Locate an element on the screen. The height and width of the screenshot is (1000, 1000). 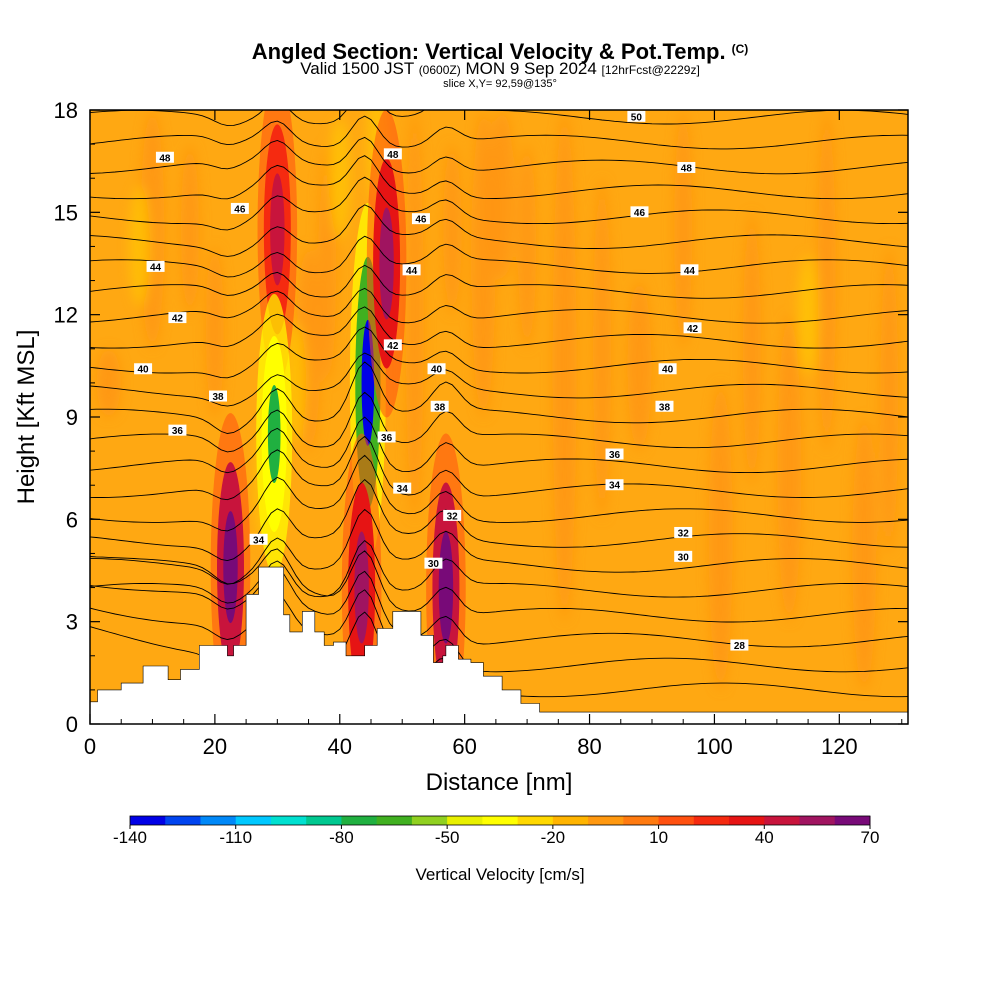
colorbar-tick-label: -20 is located at coordinates (553, 837).